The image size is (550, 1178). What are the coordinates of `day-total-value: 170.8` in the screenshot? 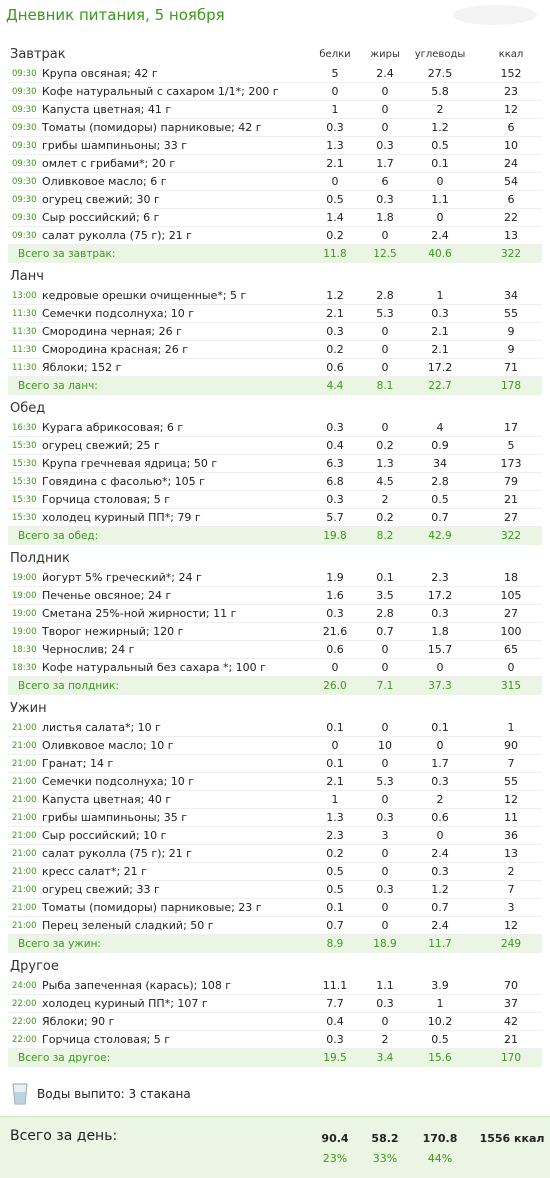 It's located at (440, 1138).